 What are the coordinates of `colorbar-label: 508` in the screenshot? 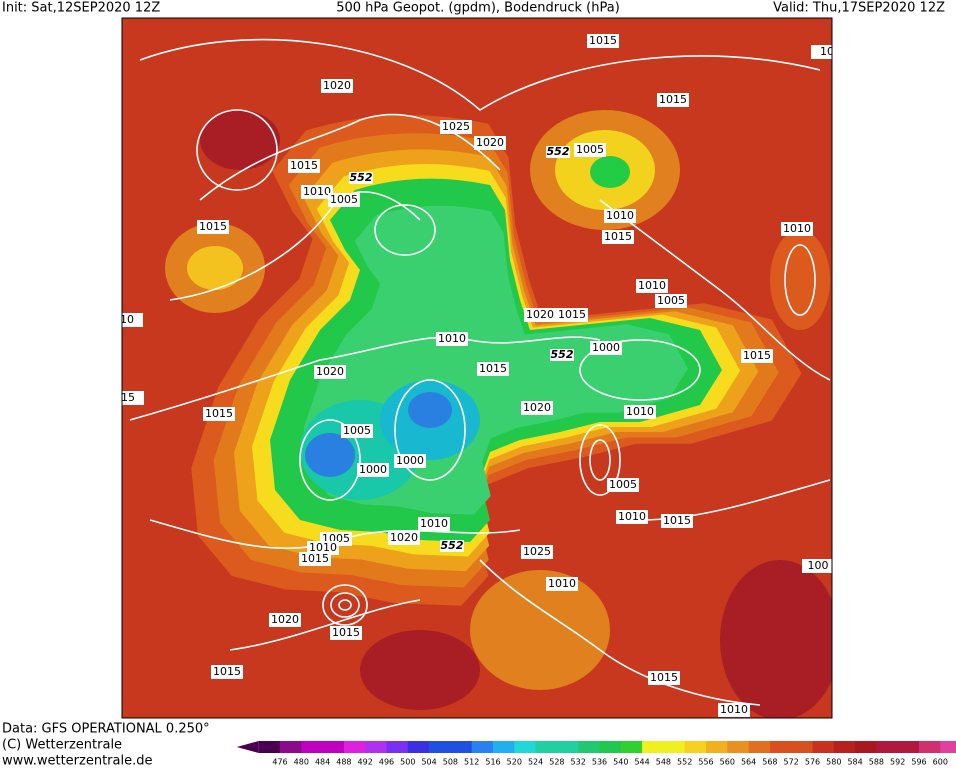 It's located at (450, 762).